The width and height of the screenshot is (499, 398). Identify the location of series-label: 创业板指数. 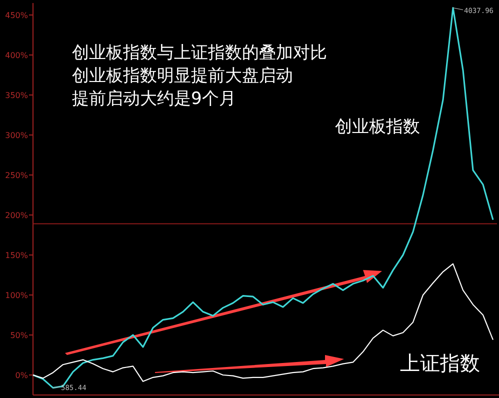
(377, 127).